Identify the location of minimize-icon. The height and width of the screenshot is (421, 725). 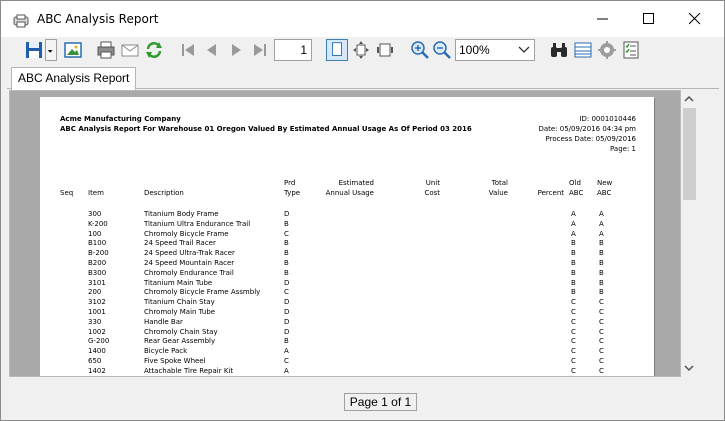
(602, 19).